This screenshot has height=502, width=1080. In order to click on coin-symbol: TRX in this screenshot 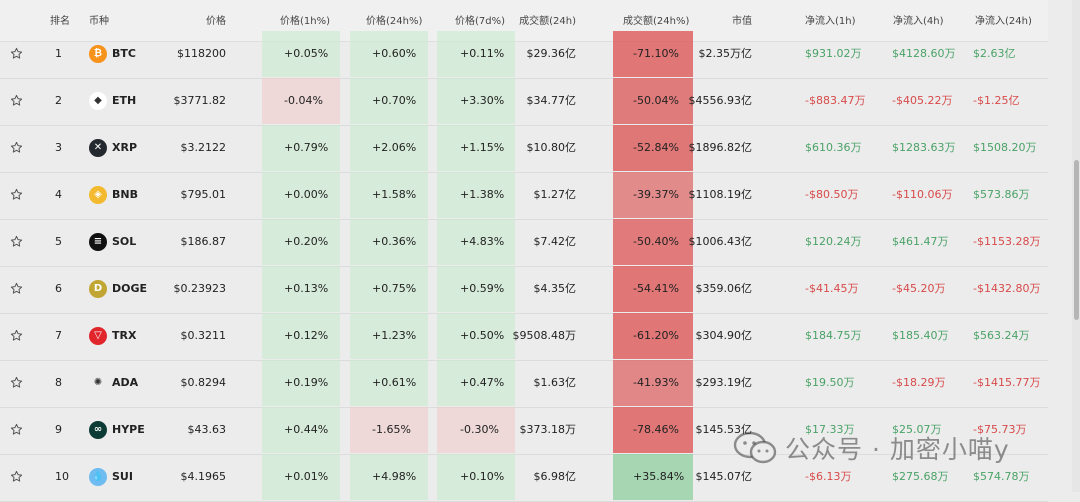, I will do `click(124, 335)`.